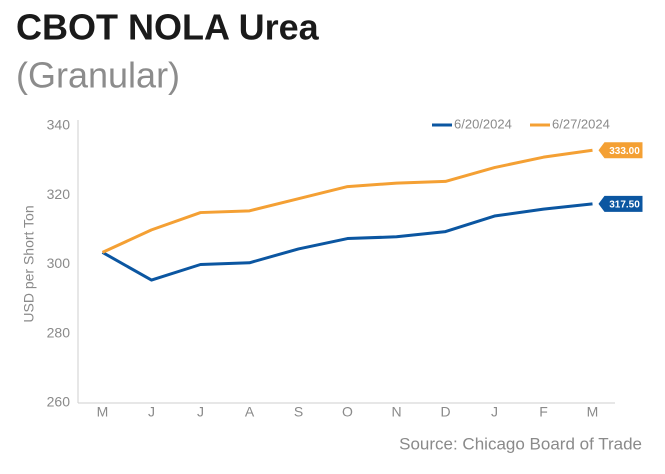 This screenshot has height=474, width=665. I want to click on chart-subtitle: (Granular), so click(98, 75).